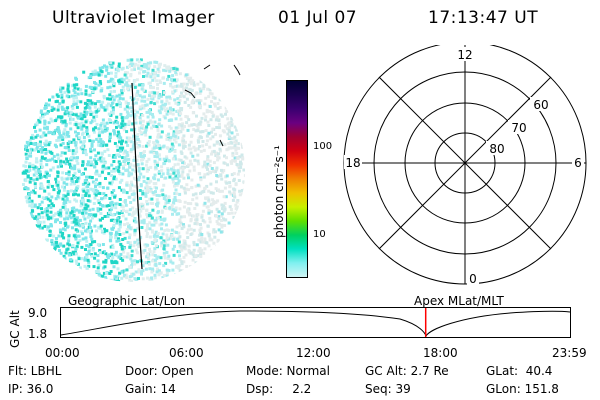 The image size is (600, 400). I want to click on lat-label-60: 60, so click(540, 105).